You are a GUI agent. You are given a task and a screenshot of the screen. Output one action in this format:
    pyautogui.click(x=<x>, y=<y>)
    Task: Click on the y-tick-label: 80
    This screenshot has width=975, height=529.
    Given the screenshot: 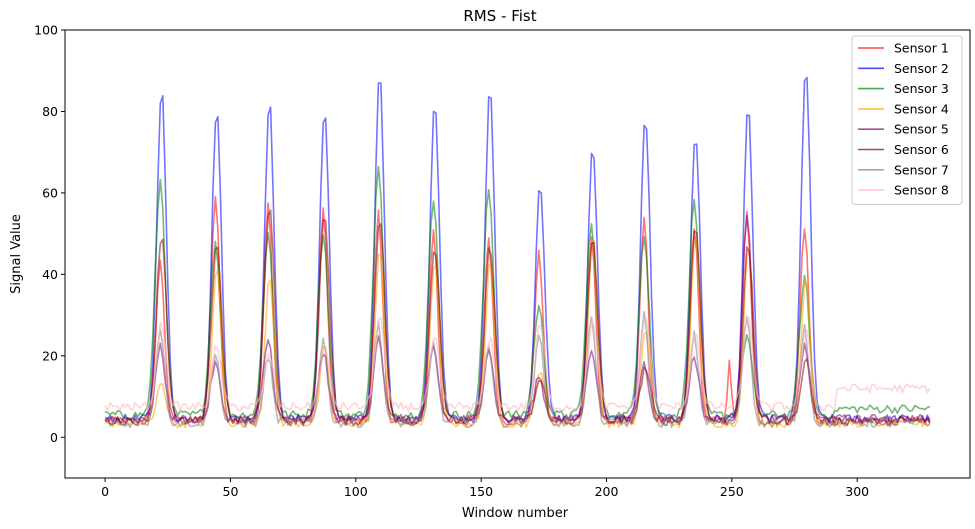 What is the action you would take?
    pyautogui.click(x=50, y=111)
    